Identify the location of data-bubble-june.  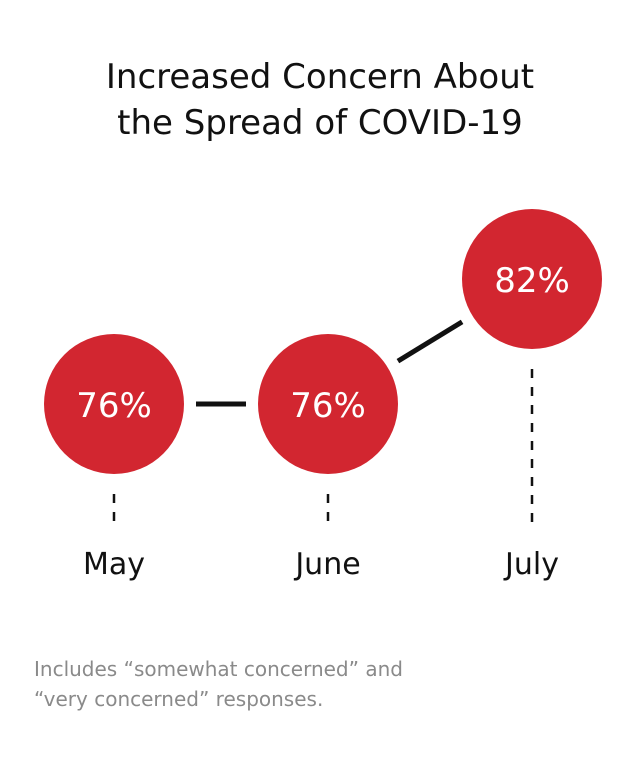
(328, 404).